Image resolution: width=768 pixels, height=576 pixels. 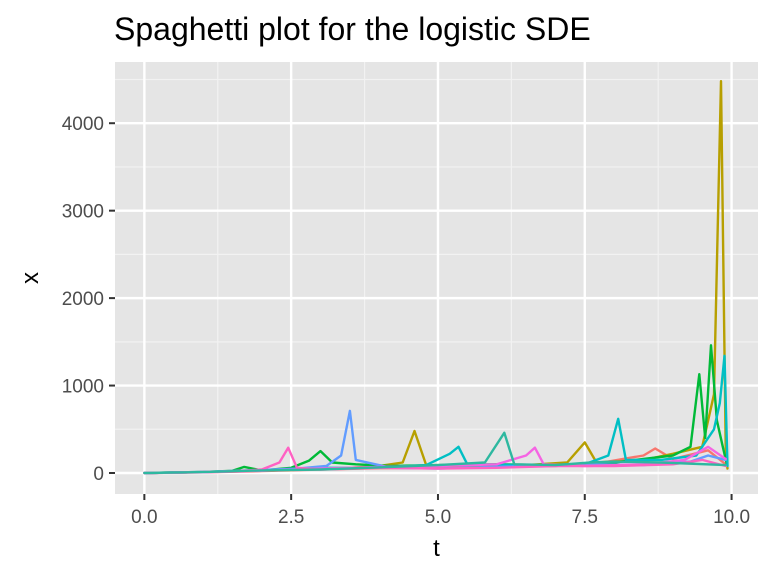 What do you see at coordinates (436, 548) in the screenshot?
I see `x-axis-title: t` at bounding box center [436, 548].